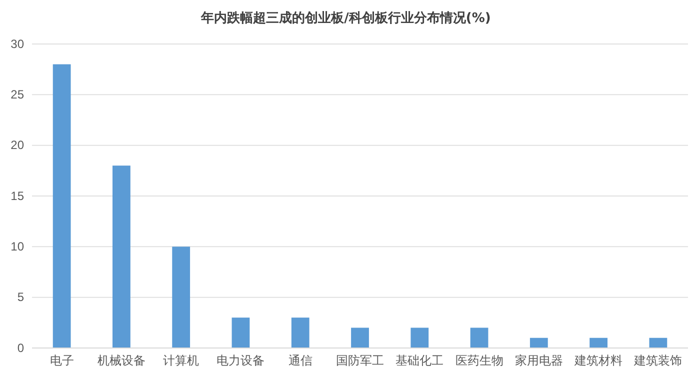 This screenshot has width=692, height=381. Describe the element at coordinates (538, 361) in the screenshot. I see `x-tick-label: 家用电器` at that location.